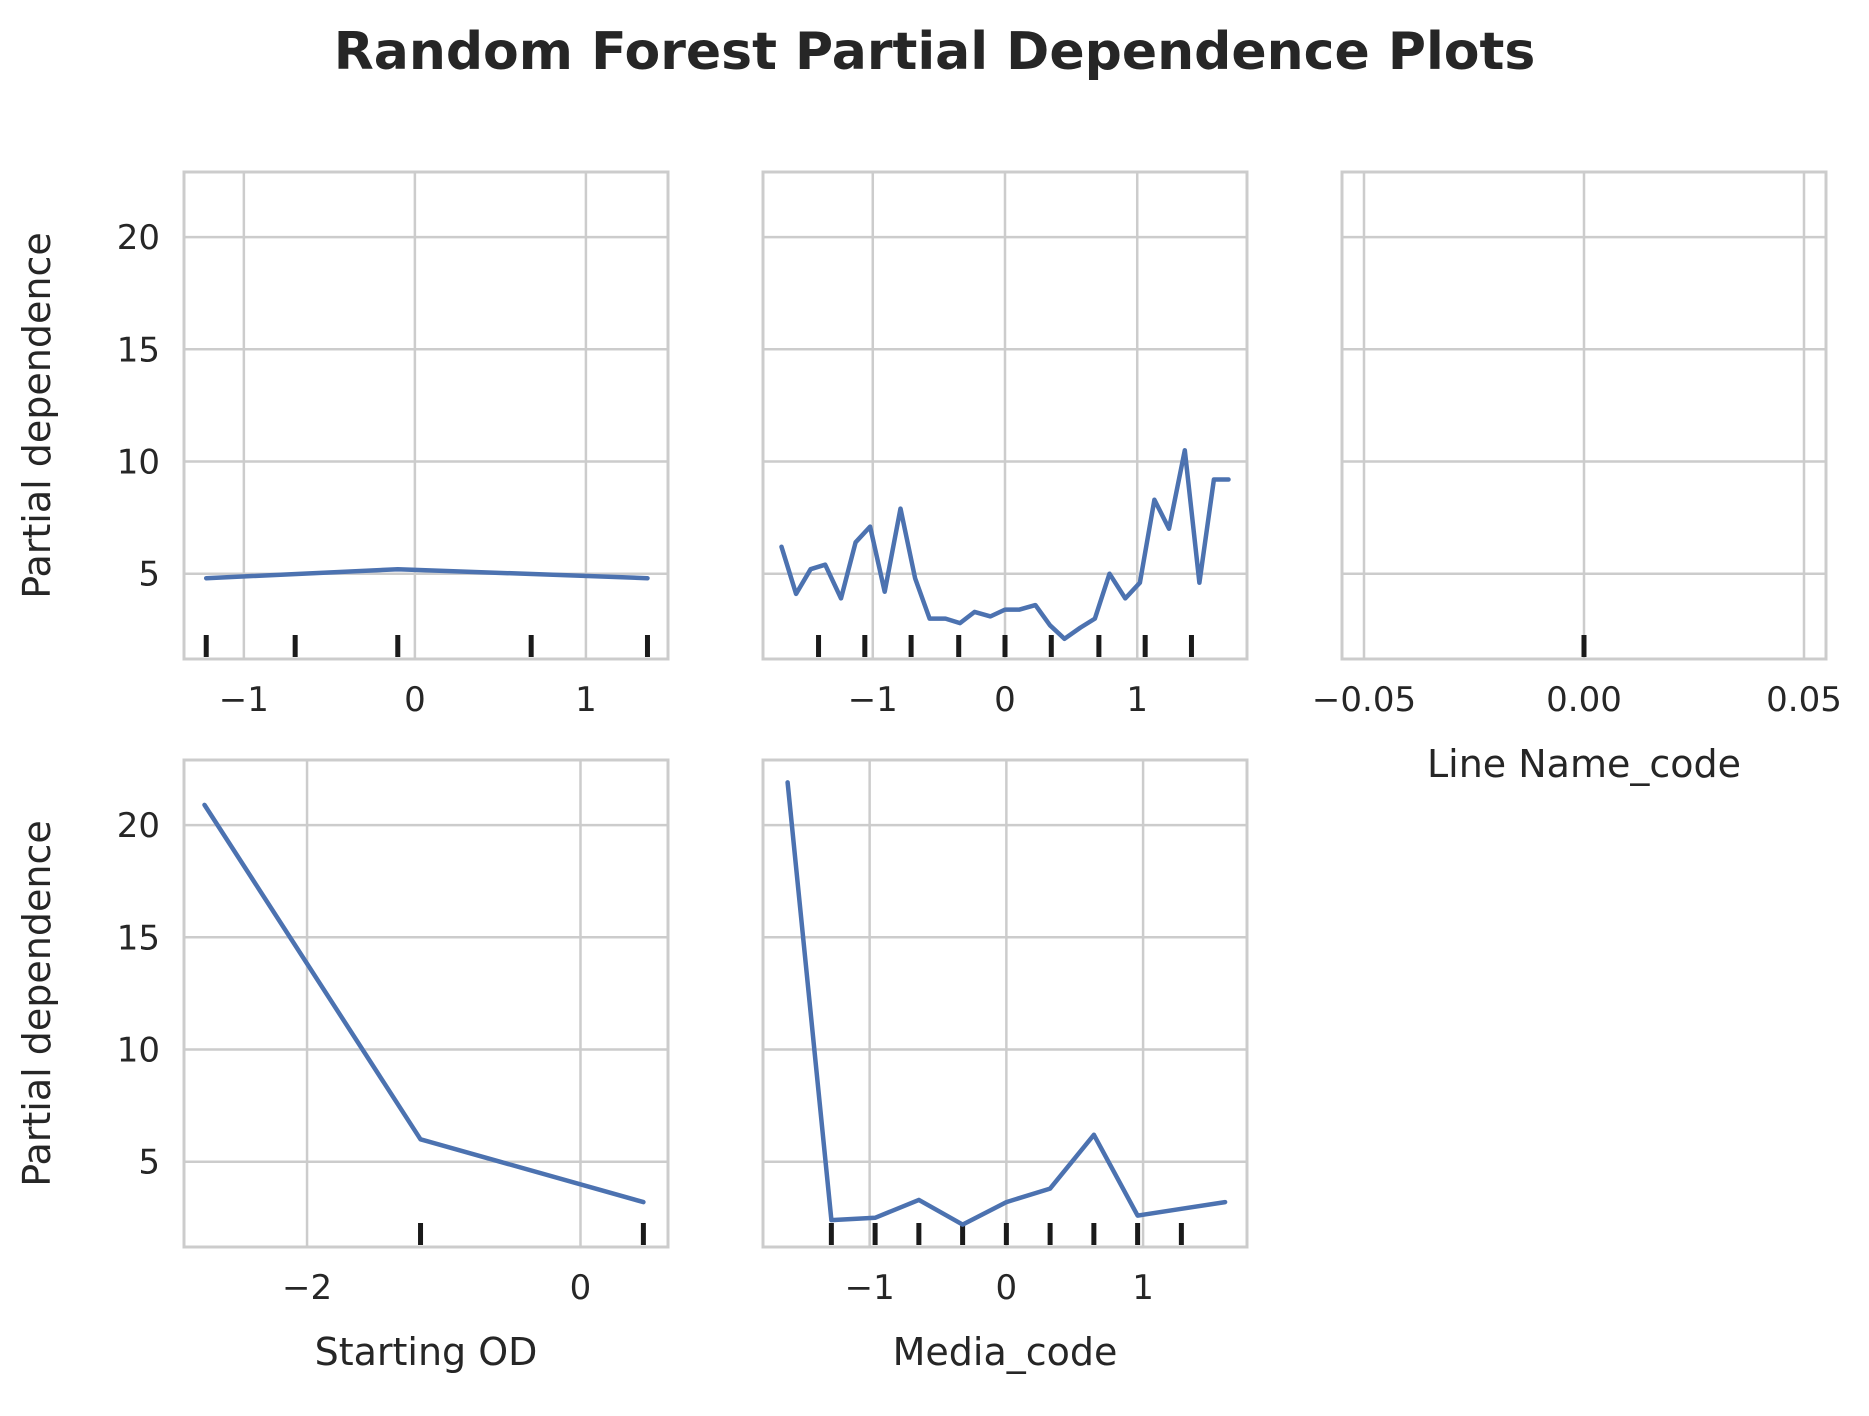 The width and height of the screenshot is (1869, 1416). Describe the element at coordinates (1584, 764) in the screenshot. I see `x-axis-label: Line Name_code` at that location.